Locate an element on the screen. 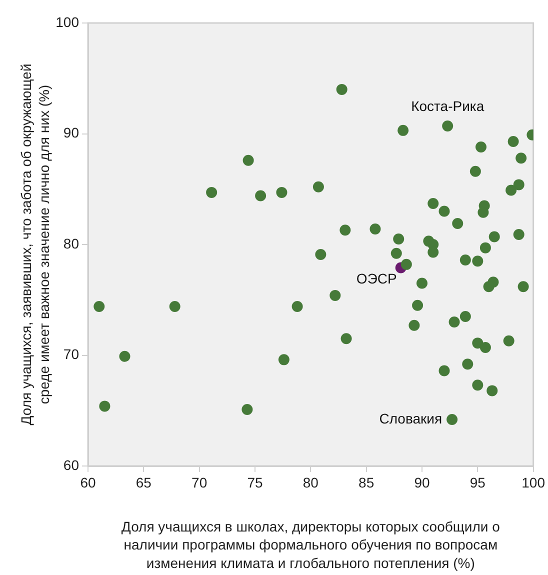 This screenshot has width=548, height=575. x-tick-label: 65 is located at coordinates (144, 482).